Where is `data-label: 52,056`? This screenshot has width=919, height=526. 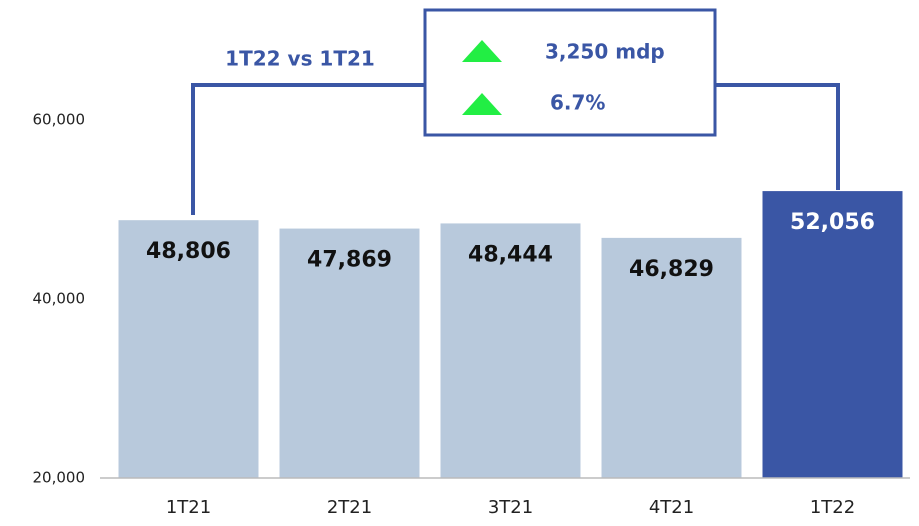 data-label: 52,056 is located at coordinates (832, 222).